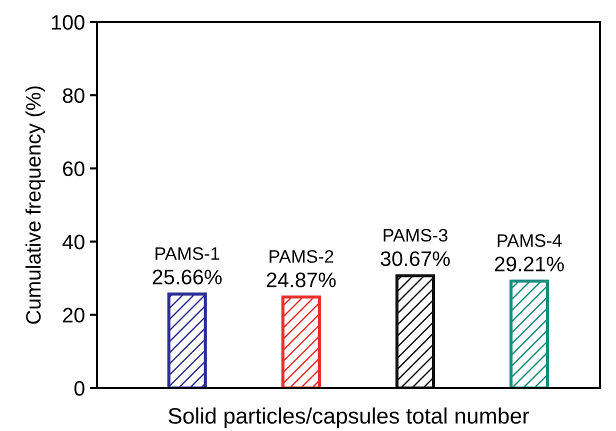 This screenshot has height=431, width=616. I want to click on data-label: 30.67%, so click(415, 258).